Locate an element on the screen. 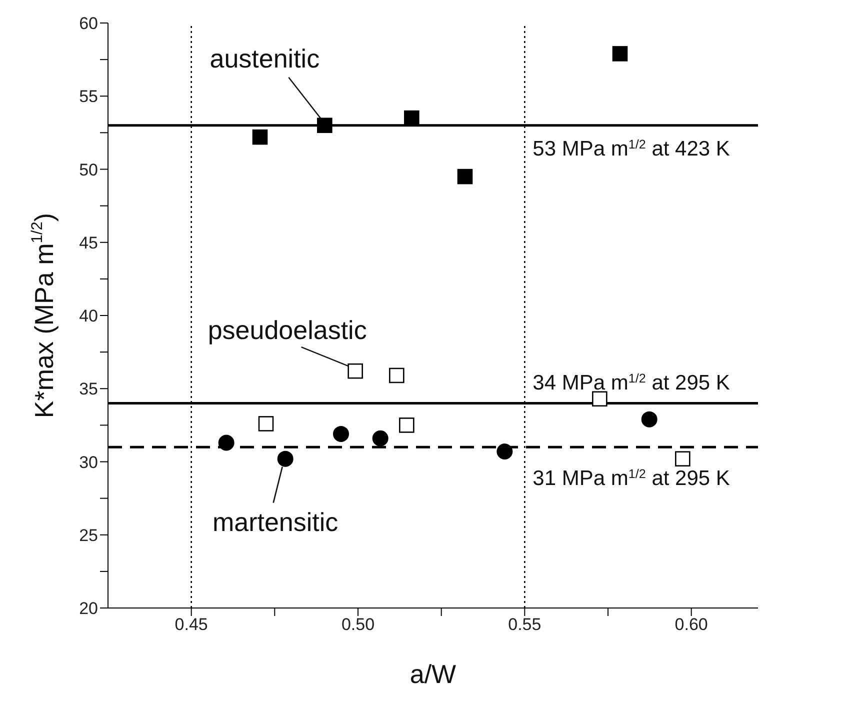  y-tick-label: 45 is located at coordinates (88, 242).